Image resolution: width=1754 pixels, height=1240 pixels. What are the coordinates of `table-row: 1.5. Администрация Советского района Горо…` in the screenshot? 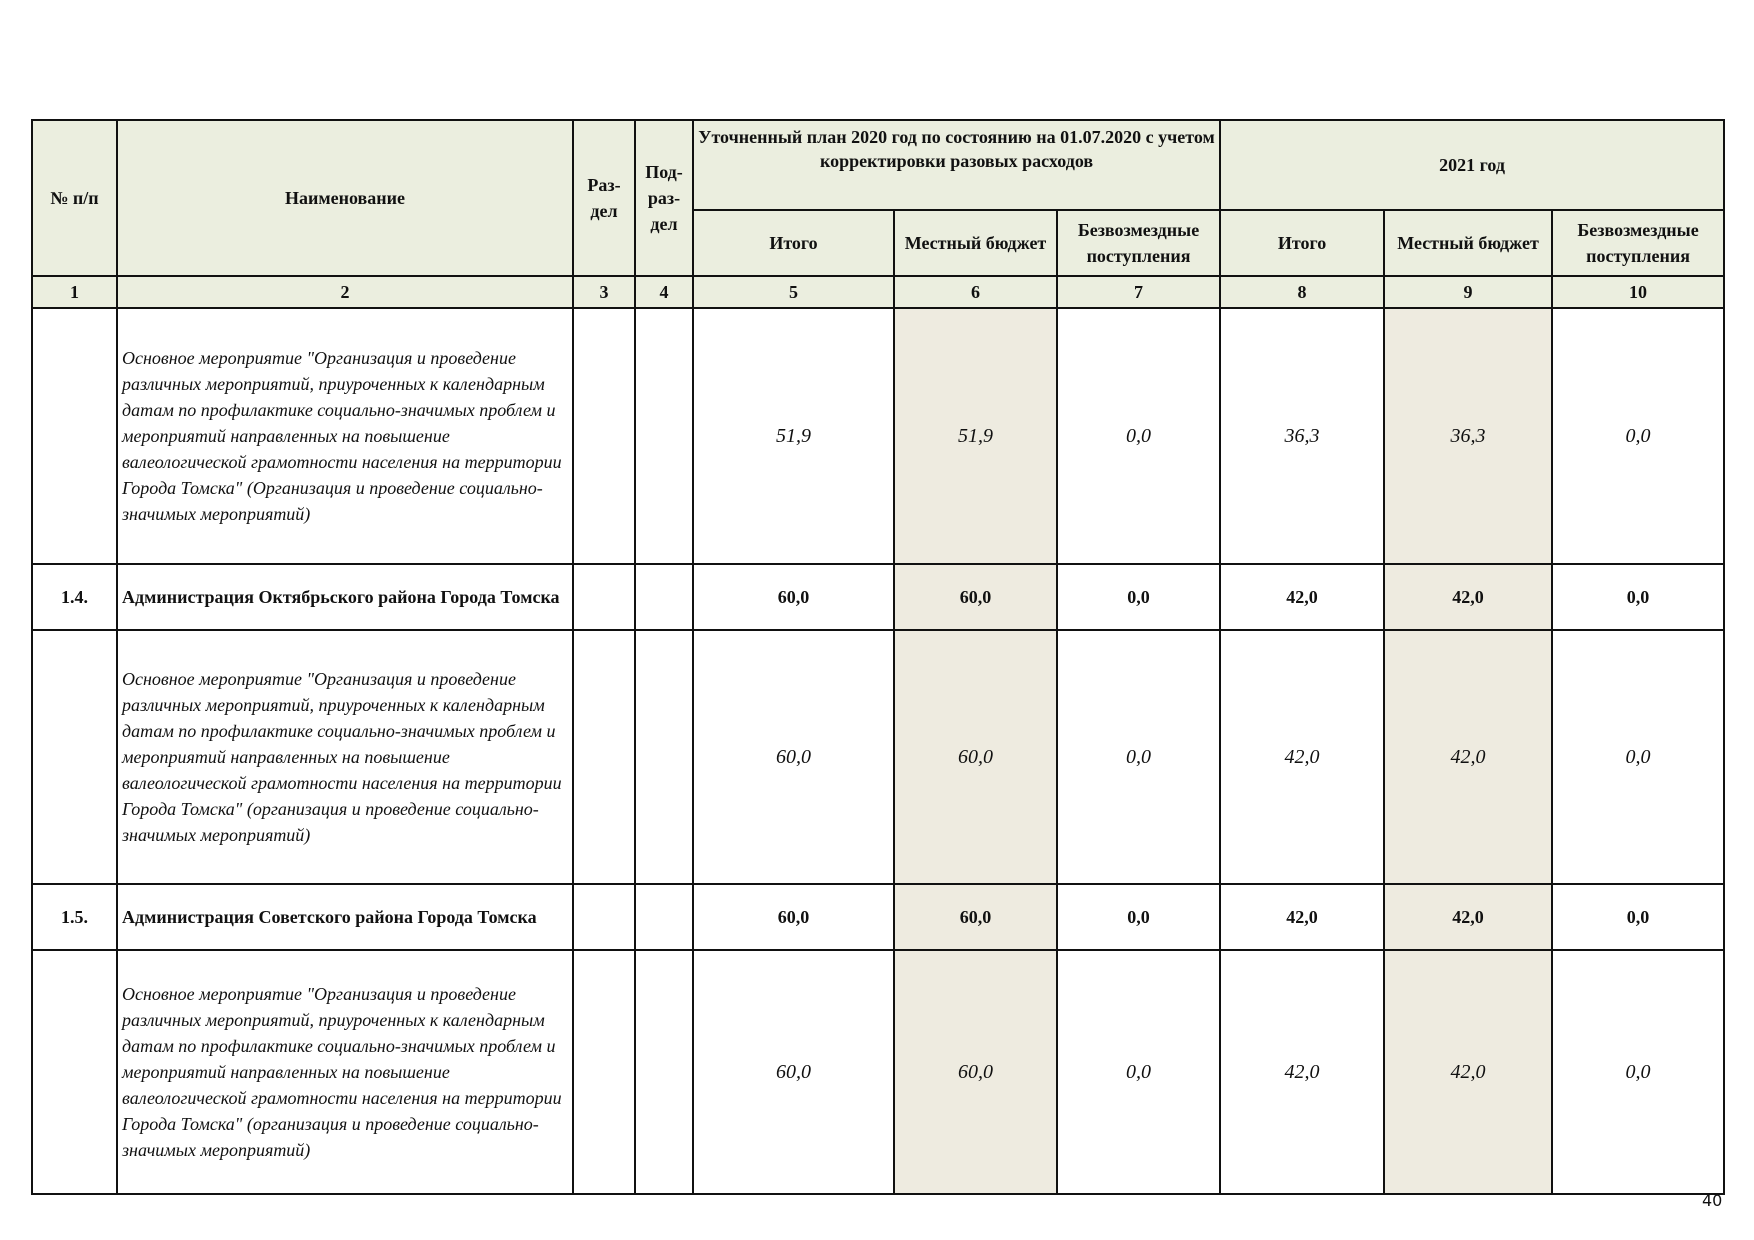 It's located at (878, 917).